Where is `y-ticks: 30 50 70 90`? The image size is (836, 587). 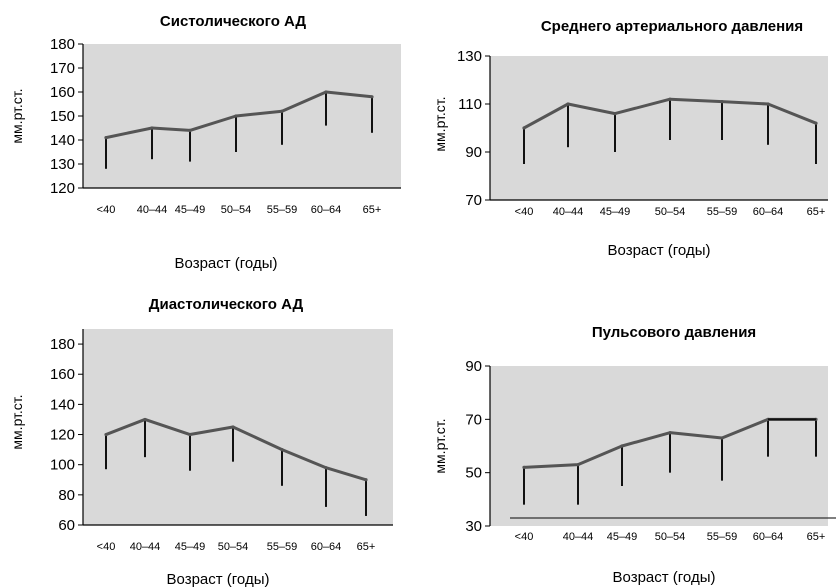 y-ticks: 30 50 70 90 is located at coordinates (477, 446).